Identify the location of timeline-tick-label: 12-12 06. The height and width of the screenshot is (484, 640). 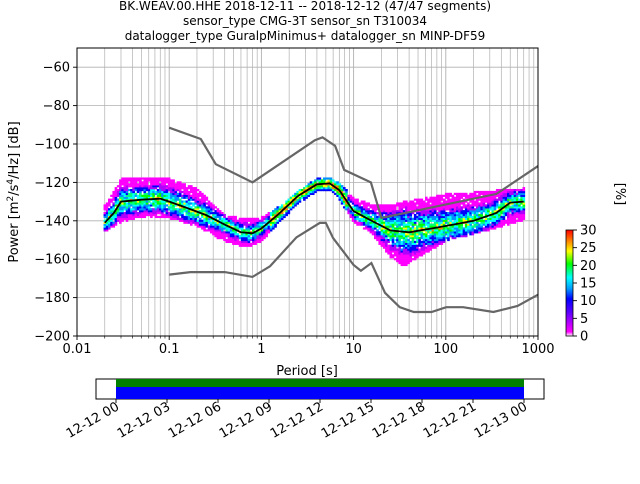
(195, 420).